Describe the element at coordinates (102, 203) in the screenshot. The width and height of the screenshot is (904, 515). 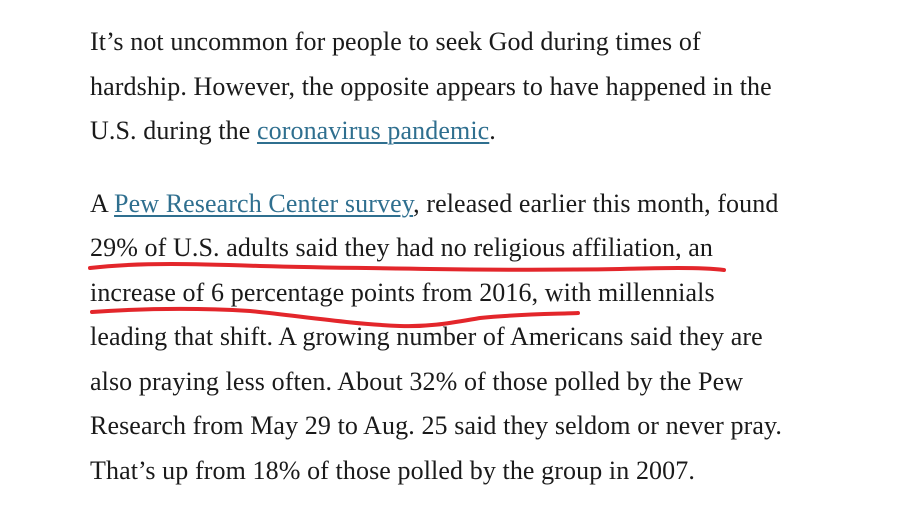
I see `line-text: A` at that location.